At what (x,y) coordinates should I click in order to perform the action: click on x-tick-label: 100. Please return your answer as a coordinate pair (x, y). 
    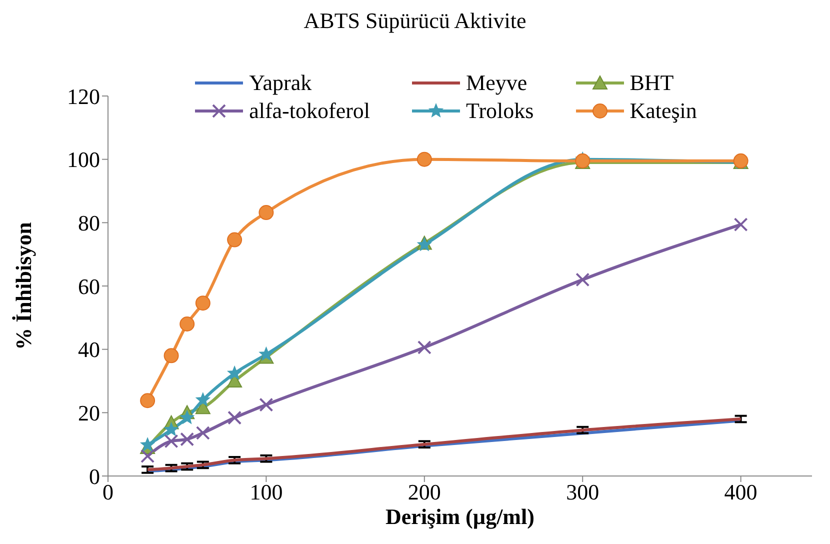
    Looking at the image, I should click on (266, 492).